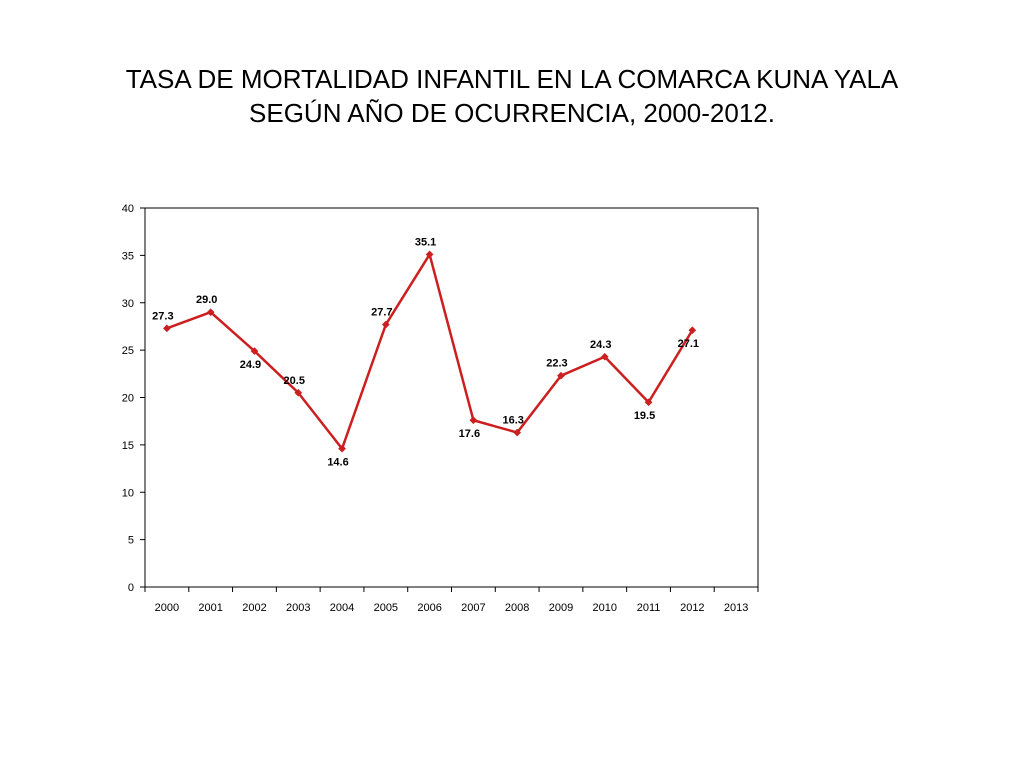 The width and height of the screenshot is (1024, 768). I want to click on y-tick-label: 25, so click(128, 351).